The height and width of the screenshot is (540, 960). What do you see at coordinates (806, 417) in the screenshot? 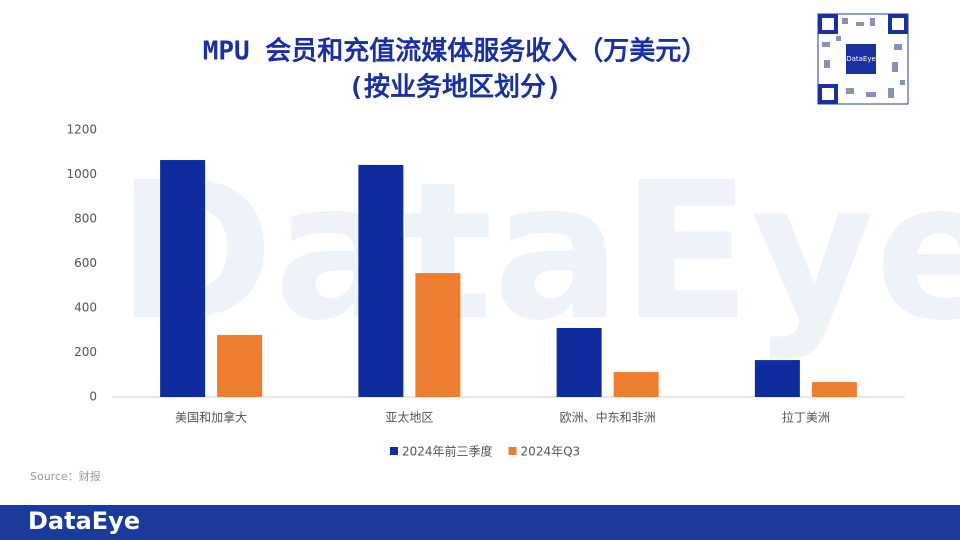
I see `x-tick-label: 拉丁美洲` at bounding box center [806, 417].